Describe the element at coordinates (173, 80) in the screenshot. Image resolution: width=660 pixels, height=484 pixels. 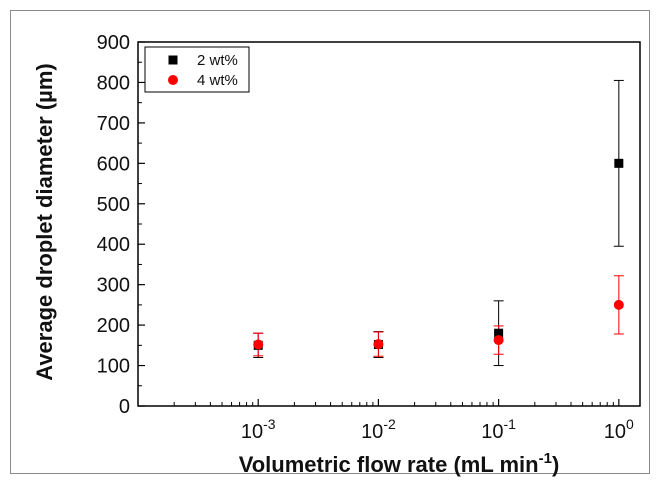
I see `legend-marker-circle` at that location.